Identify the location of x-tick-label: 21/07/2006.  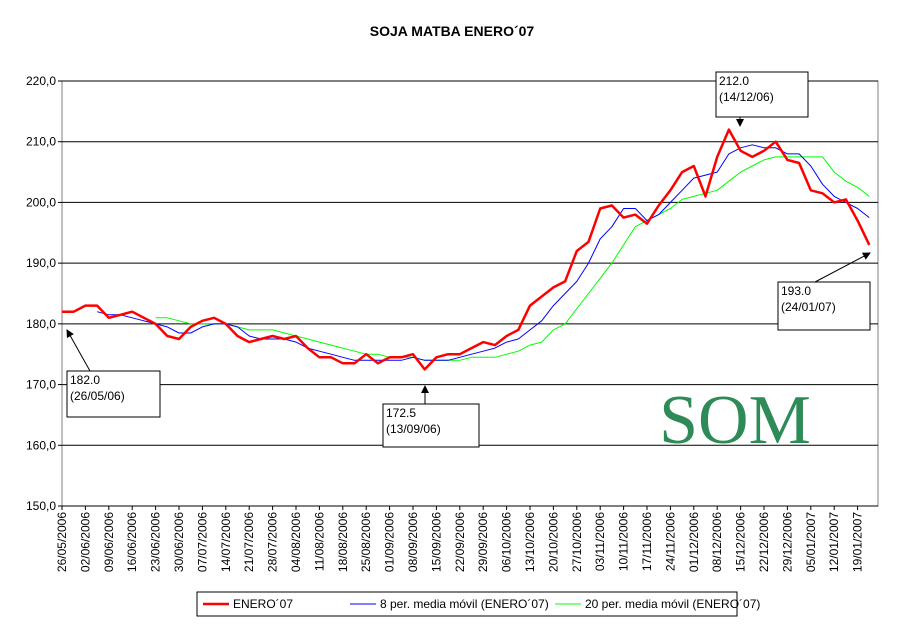
(249, 542).